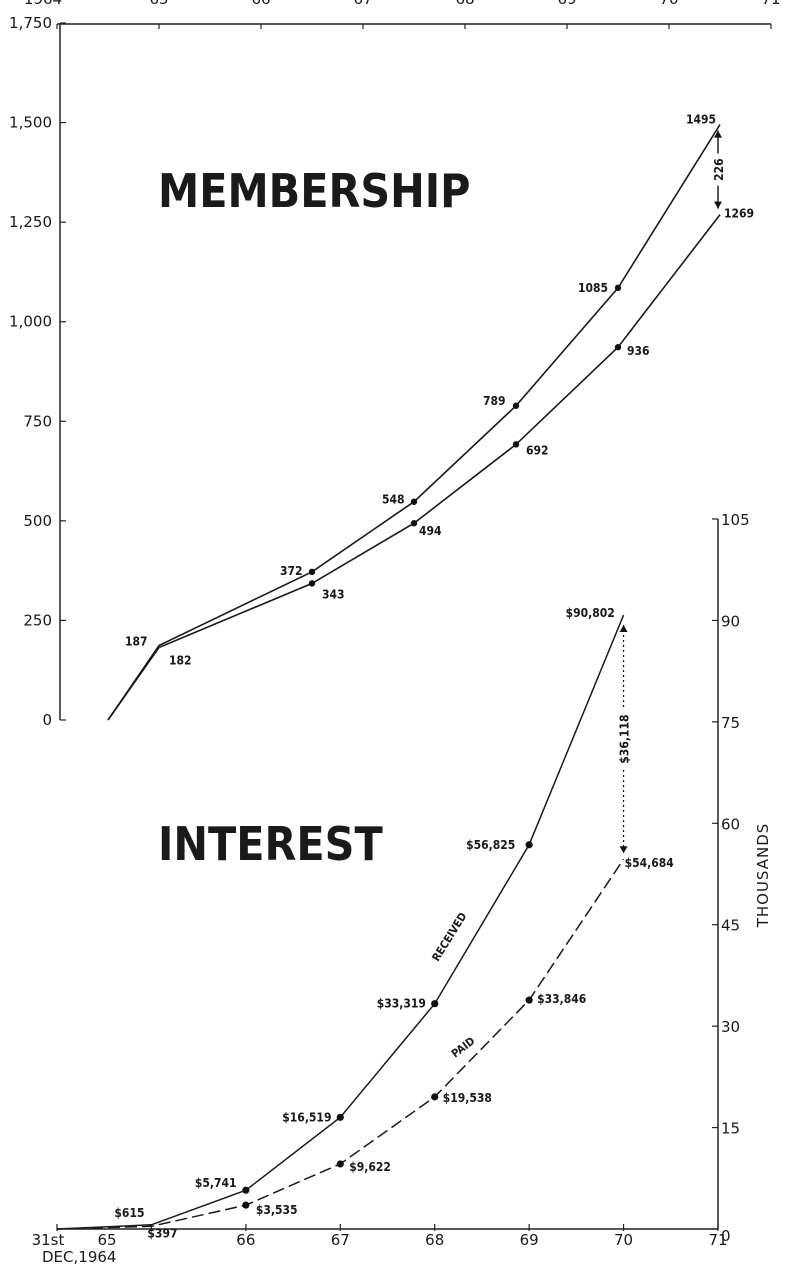 The width and height of the screenshot is (791, 1271). Describe the element at coordinates (260, 4) in the screenshot. I see `membership-x-tick-label: 66` at that location.